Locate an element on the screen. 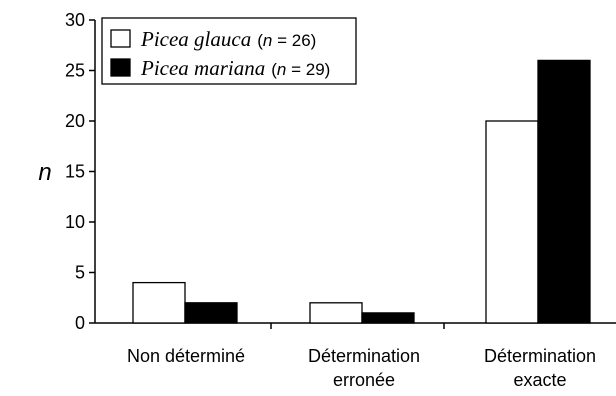 The width and height of the screenshot is (616, 396). legend-entry: Picea glauca (n = 26) is located at coordinates (228, 39).